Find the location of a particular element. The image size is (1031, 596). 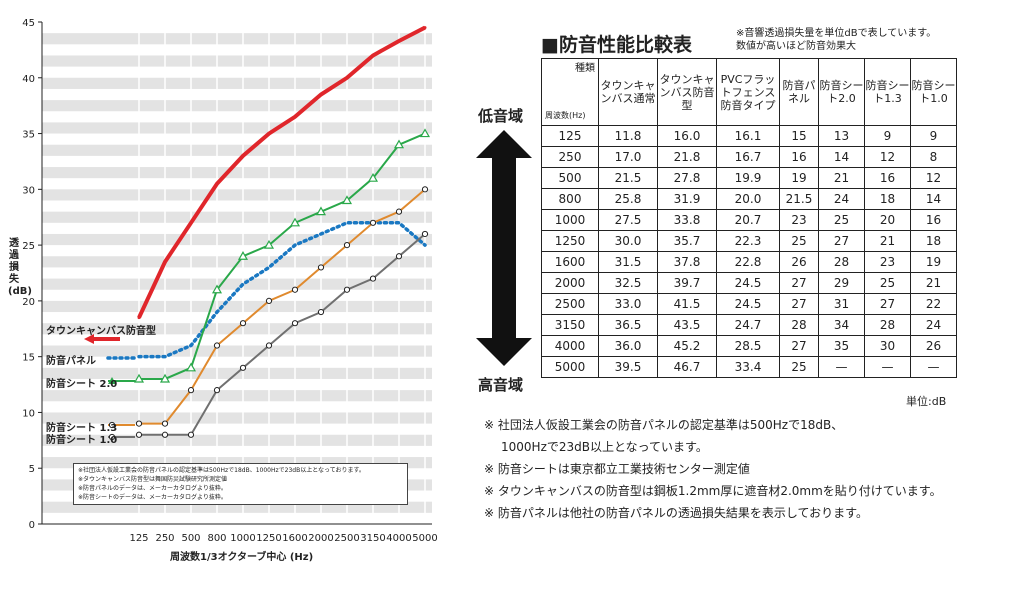

value-cell: 20.7 is located at coordinates (748, 220).